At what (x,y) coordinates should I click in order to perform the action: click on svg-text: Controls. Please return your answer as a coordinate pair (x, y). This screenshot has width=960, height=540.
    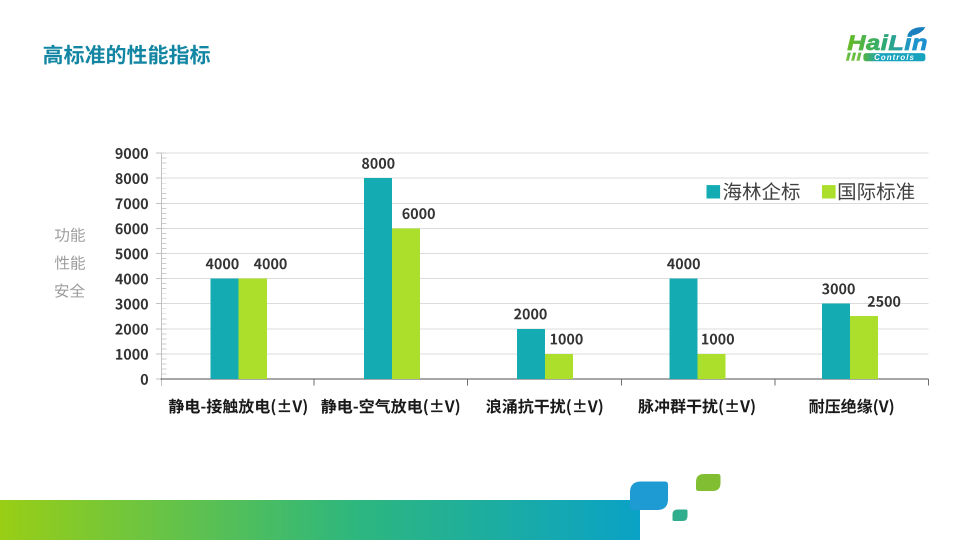
    Looking at the image, I should click on (894, 57).